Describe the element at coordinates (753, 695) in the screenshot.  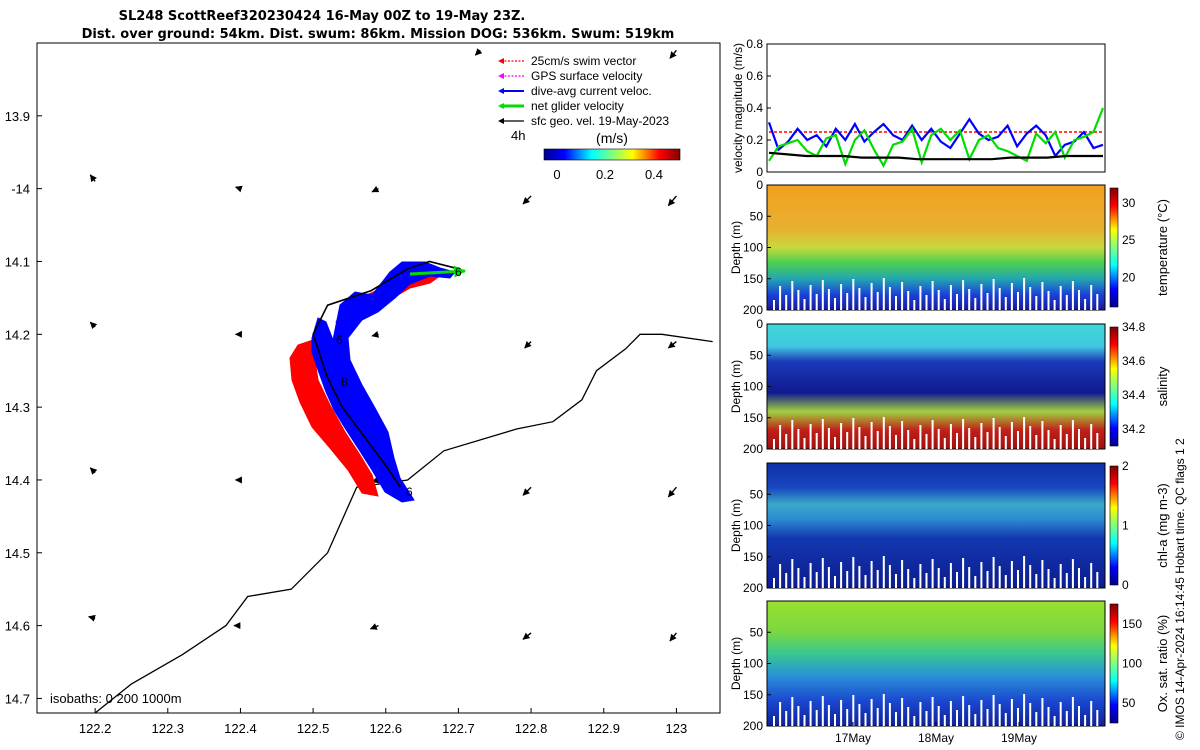
I see `section-ytick-label: 150` at that location.